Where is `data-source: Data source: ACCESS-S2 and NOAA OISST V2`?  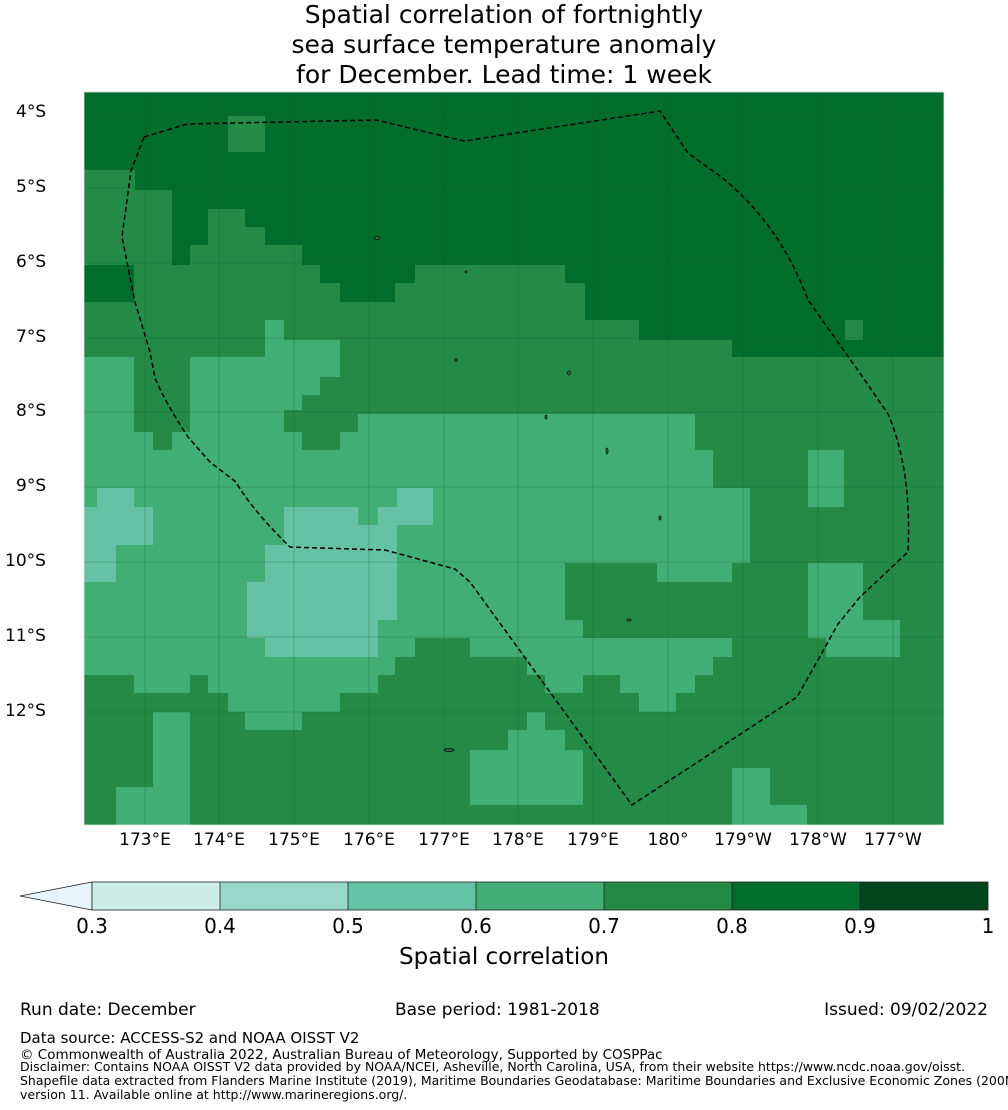
data-source: Data source: ACCESS-S2 and NOAA OISST V2 is located at coordinates (190, 1038).